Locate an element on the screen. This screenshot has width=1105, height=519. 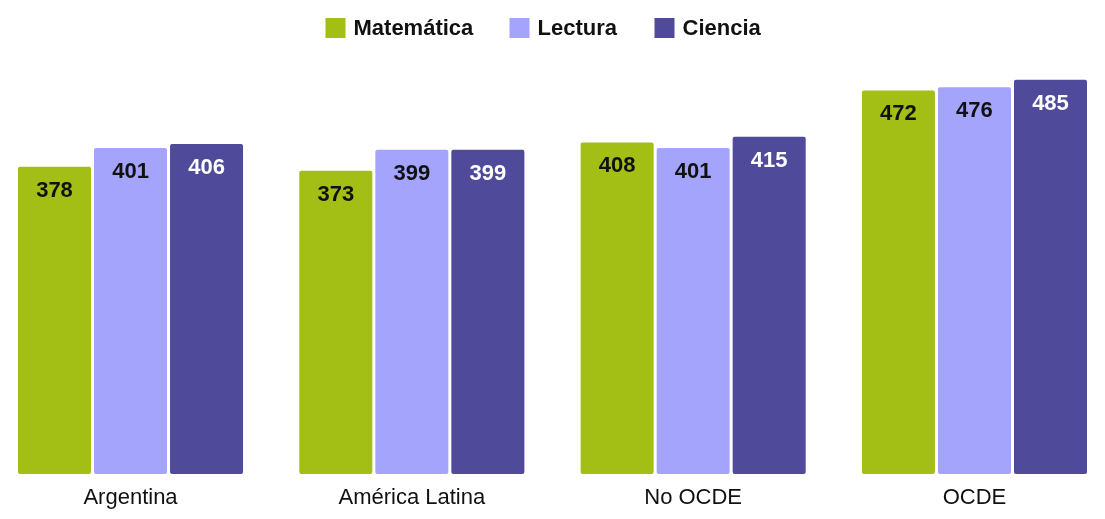
x-tick-label: OCDE is located at coordinates (974, 496).